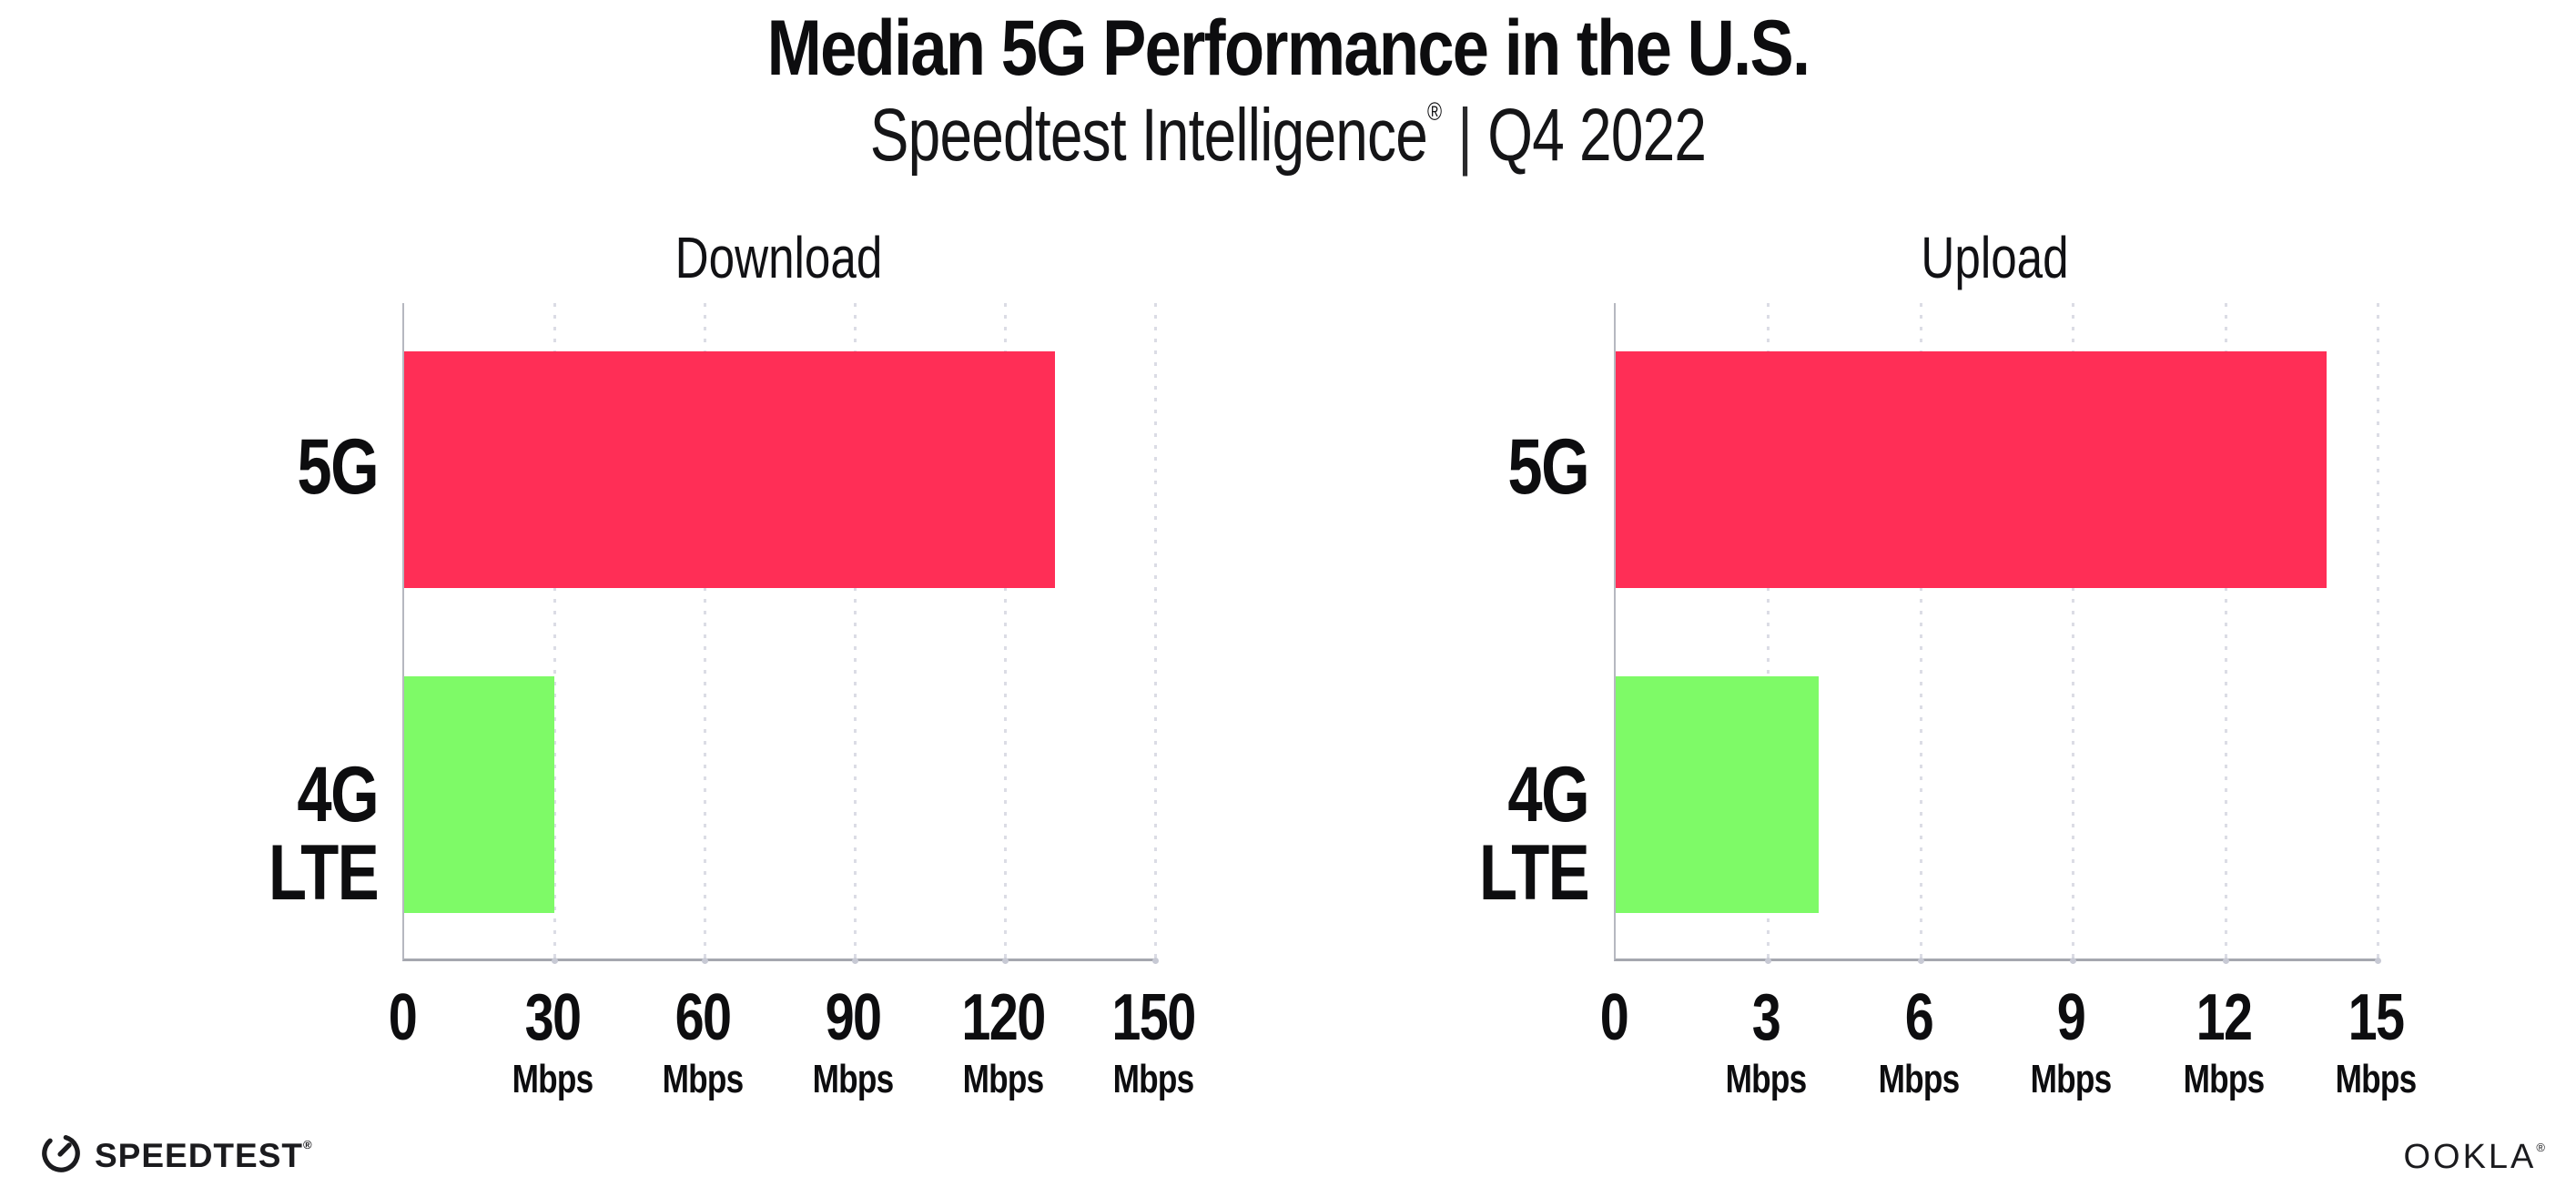  I want to click on x-tick-3: 3 Mbps, so click(1766, 1043).